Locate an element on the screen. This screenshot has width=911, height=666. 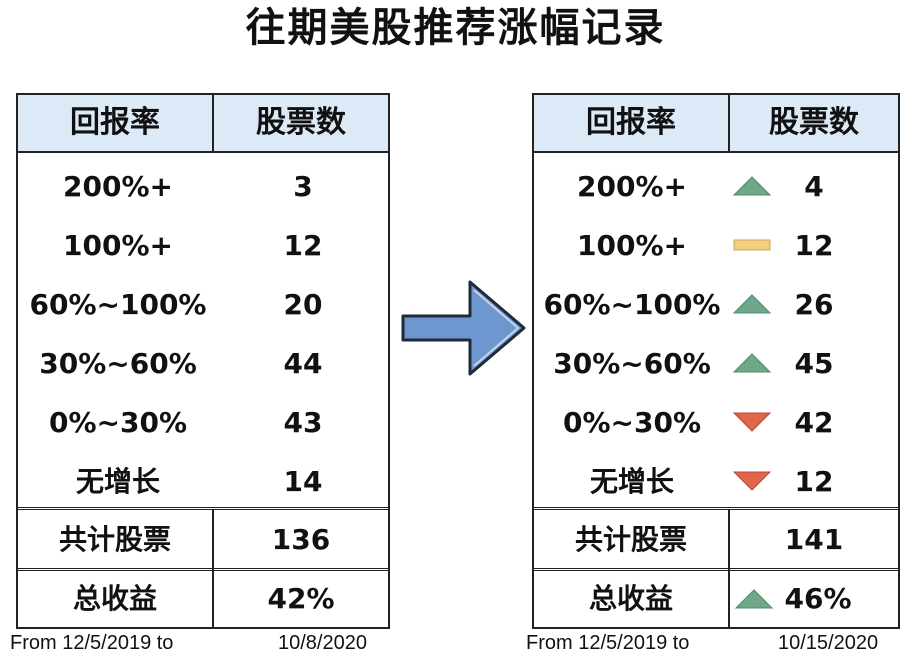
return-row: 总收益 46% is located at coordinates (716, 601).